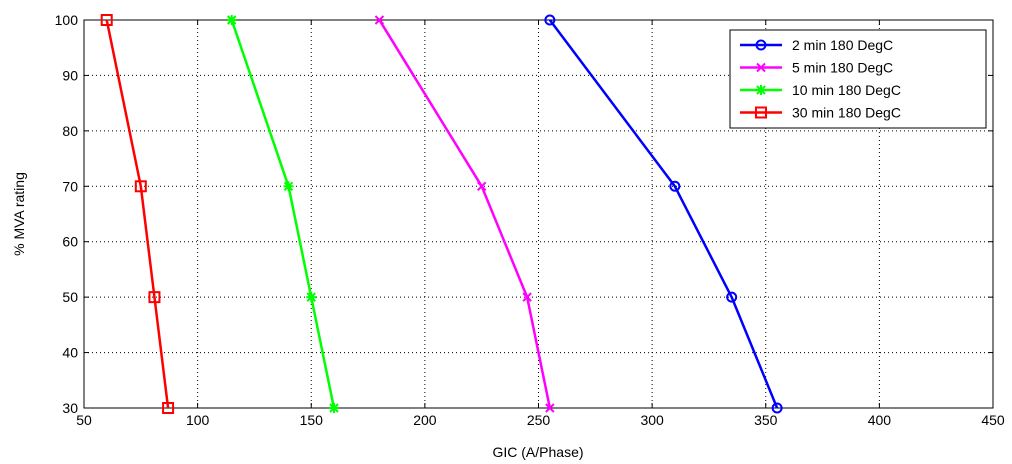 This screenshot has height=464, width=1012. I want to click on x-tick-label: 150, so click(312, 420).